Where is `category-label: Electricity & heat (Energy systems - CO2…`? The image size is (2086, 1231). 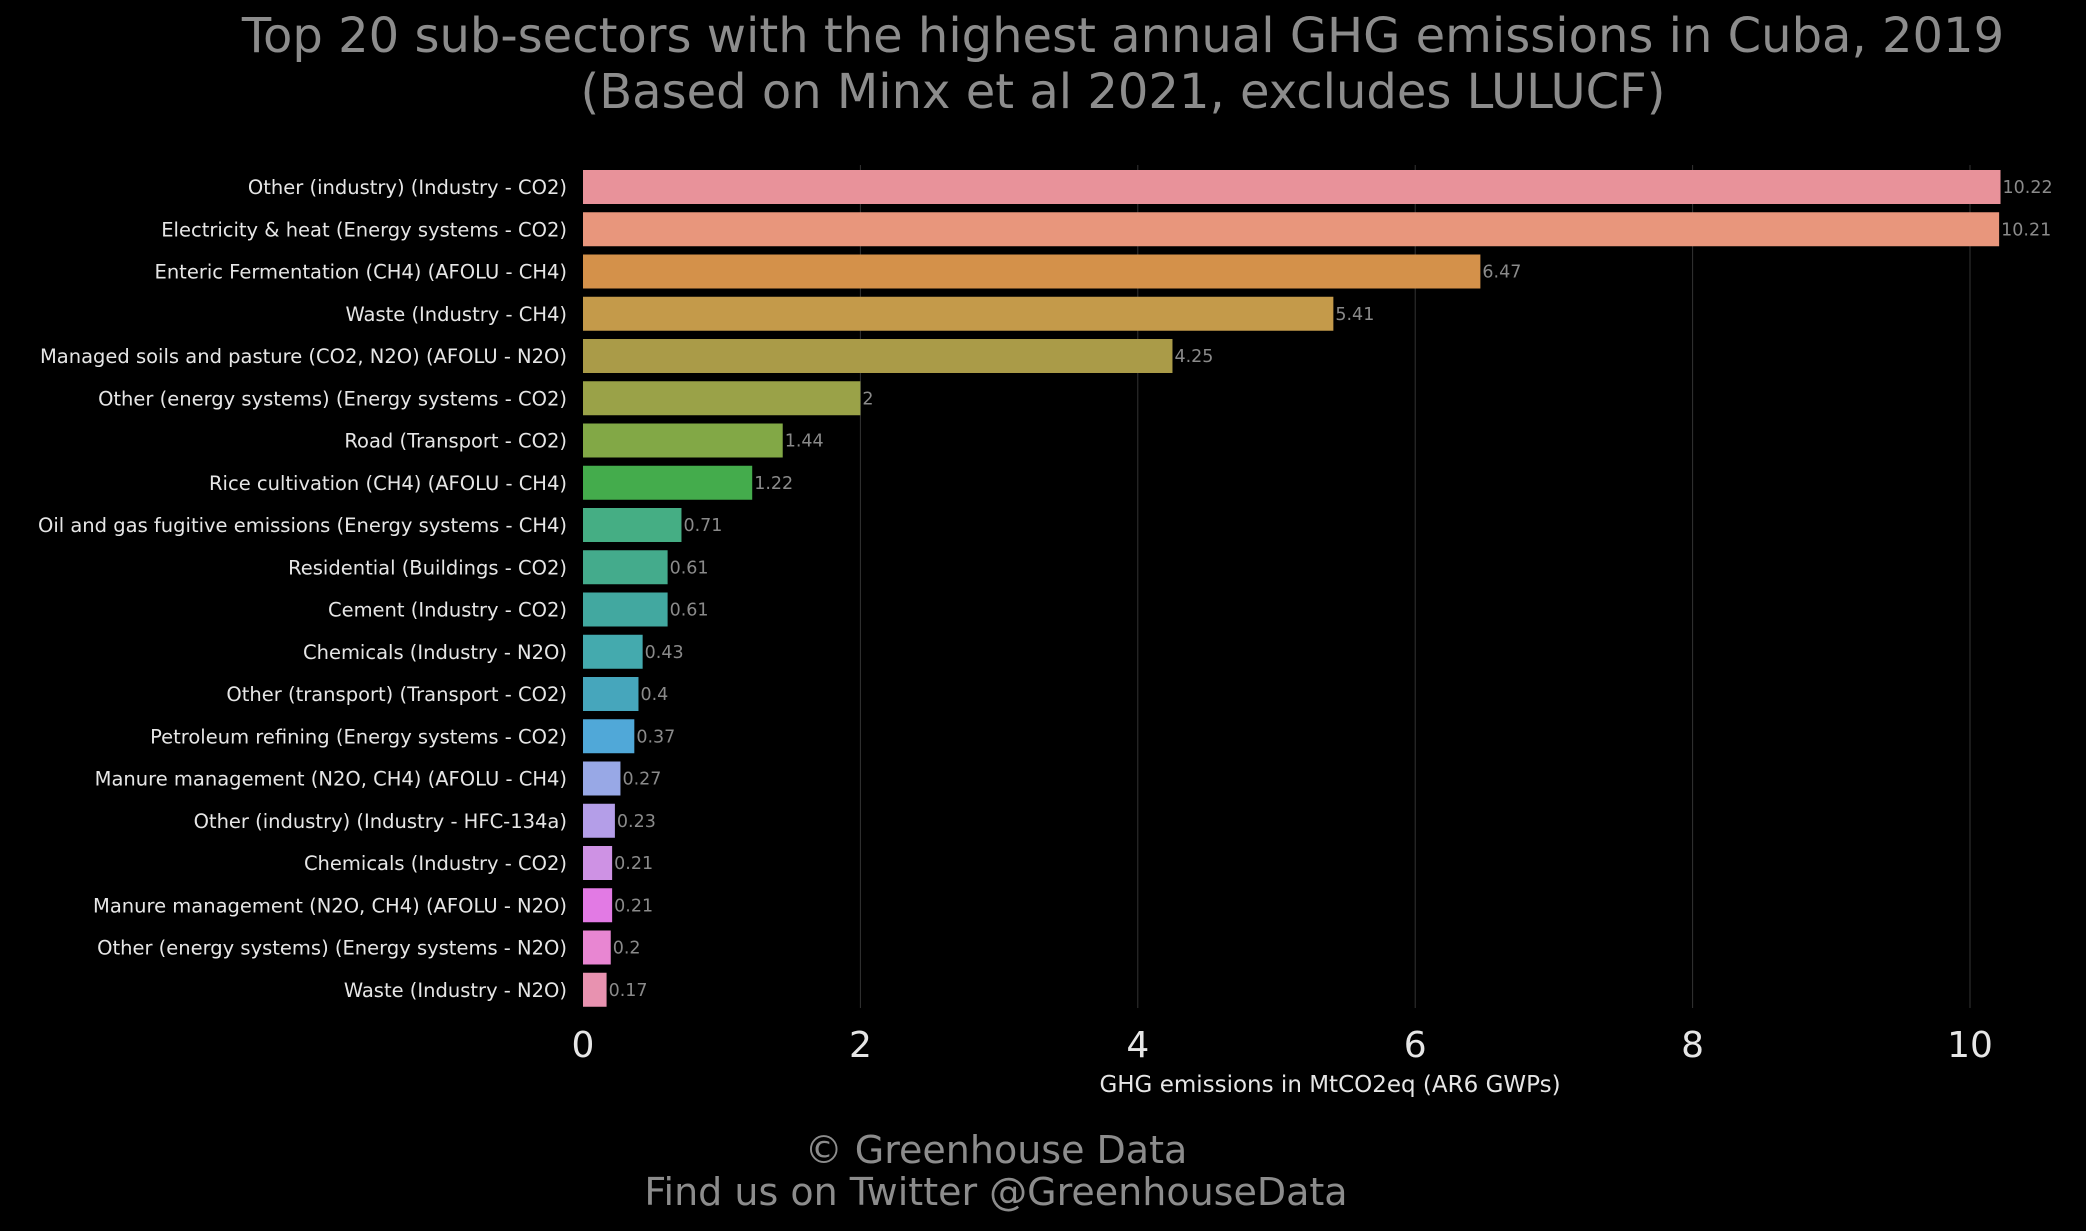 category-label: Electricity & heat (Energy systems - CO2… is located at coordinates (364, 229).